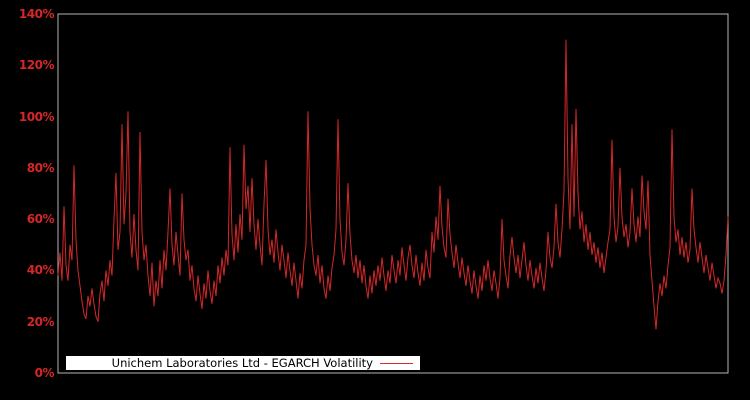  I want to click on y-tick-label: 60%, so click(40, 219).